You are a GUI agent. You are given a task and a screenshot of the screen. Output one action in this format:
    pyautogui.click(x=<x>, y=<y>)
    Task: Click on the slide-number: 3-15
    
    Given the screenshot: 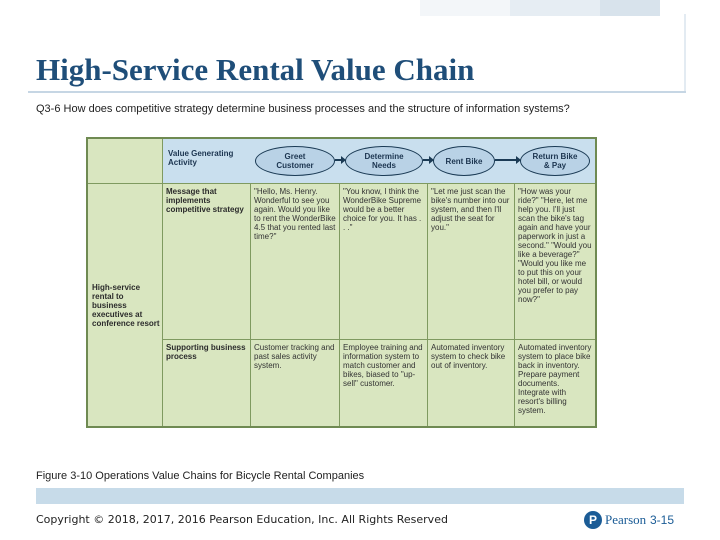 What is the action you would take?
    pyautogui.click(x=662, y=520)
    